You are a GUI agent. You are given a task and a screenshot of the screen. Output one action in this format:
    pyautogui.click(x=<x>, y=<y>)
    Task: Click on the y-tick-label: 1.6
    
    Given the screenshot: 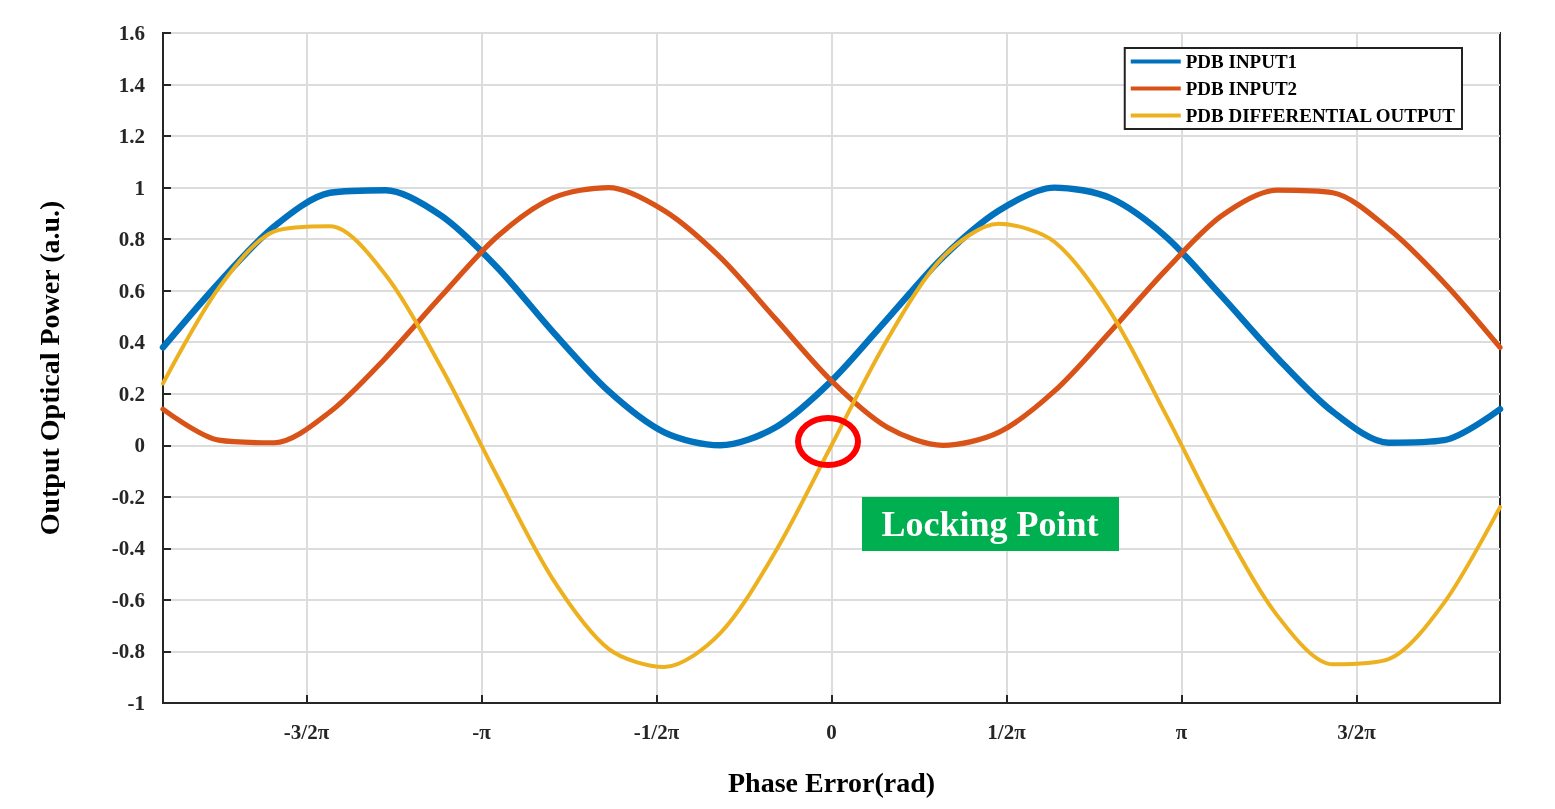 What is the action you would take?
    pyautogui.click(x=131, y=33)
    